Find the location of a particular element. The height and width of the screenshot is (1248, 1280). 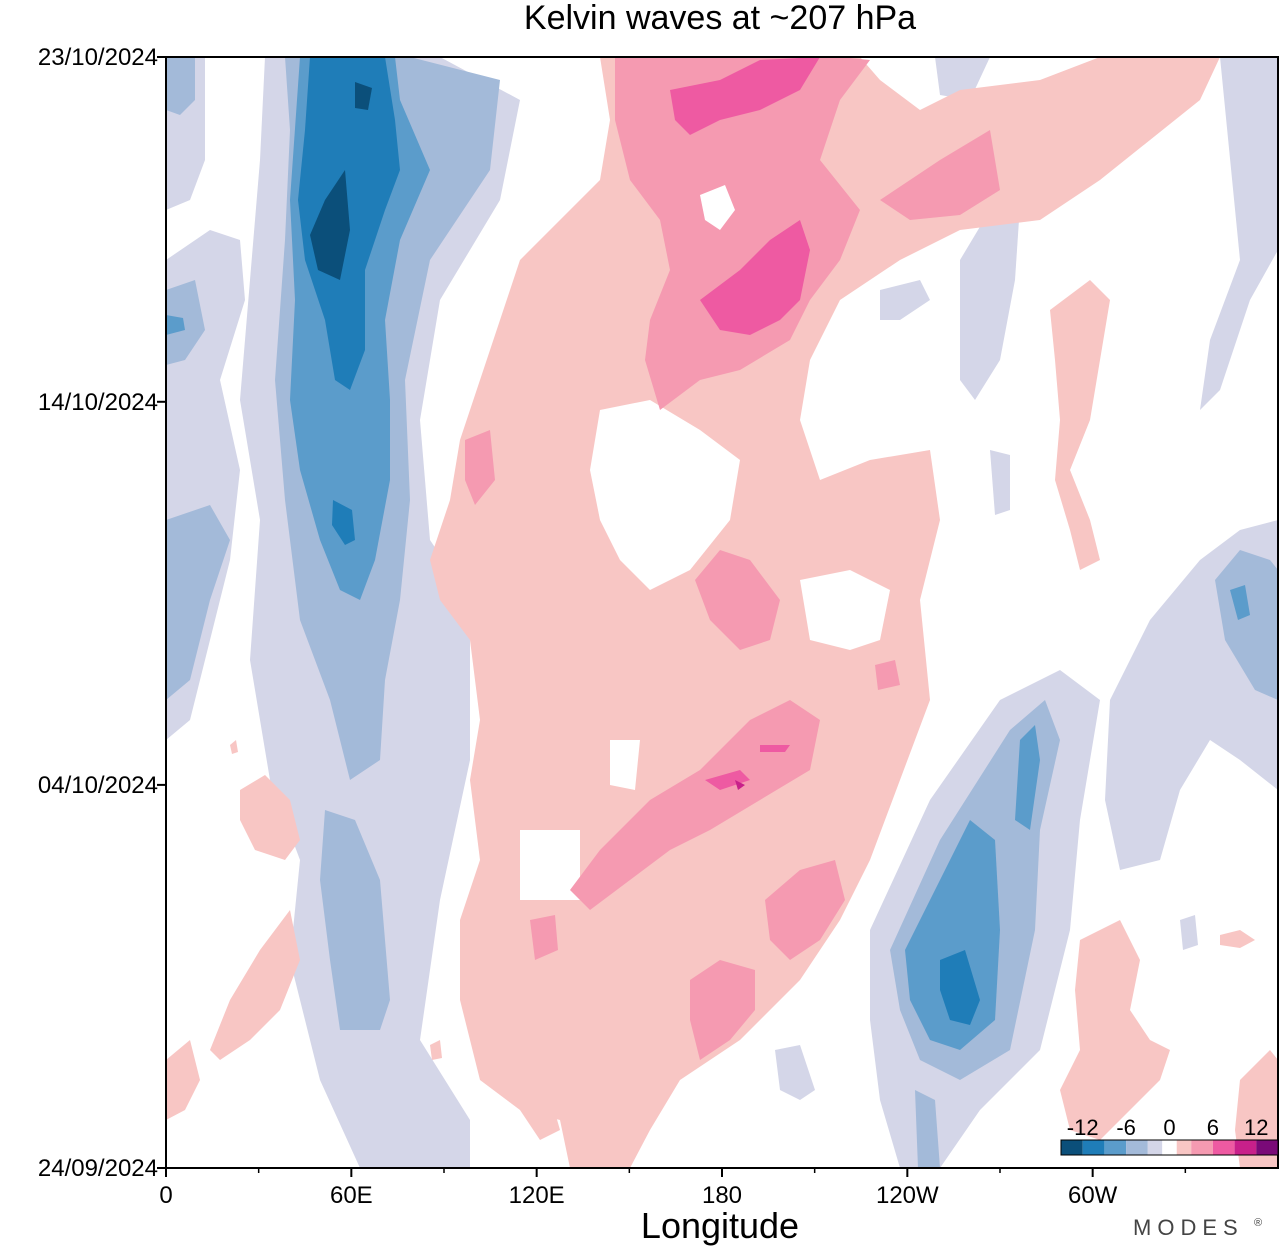

x-tick-label: 0 is located at coordinates (165, 1195).